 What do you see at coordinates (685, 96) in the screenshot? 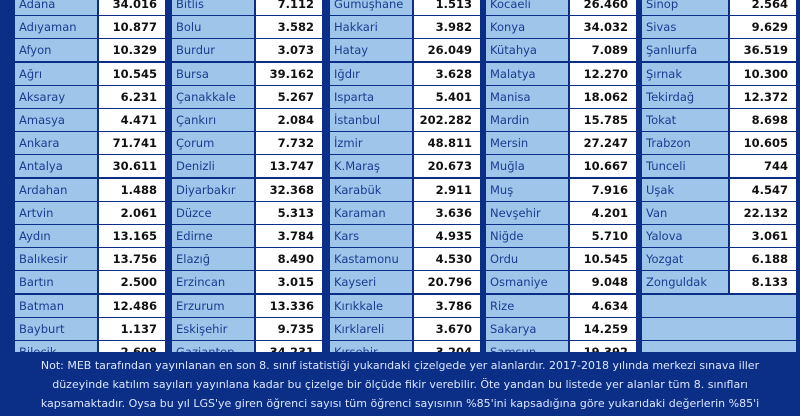
I see `province-name: Tekirdağ` at bounding box center [685, 96].